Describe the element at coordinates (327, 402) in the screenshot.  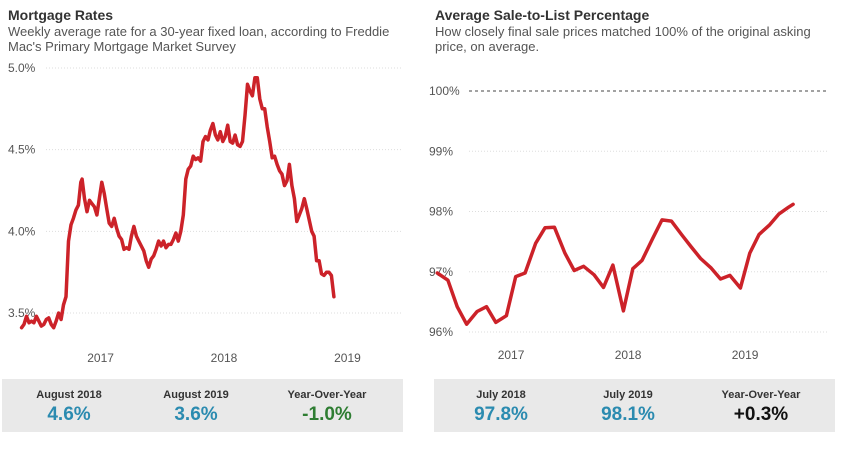
I see `stat-year-over-year: Year-Over-Year -1.0%` at that location.